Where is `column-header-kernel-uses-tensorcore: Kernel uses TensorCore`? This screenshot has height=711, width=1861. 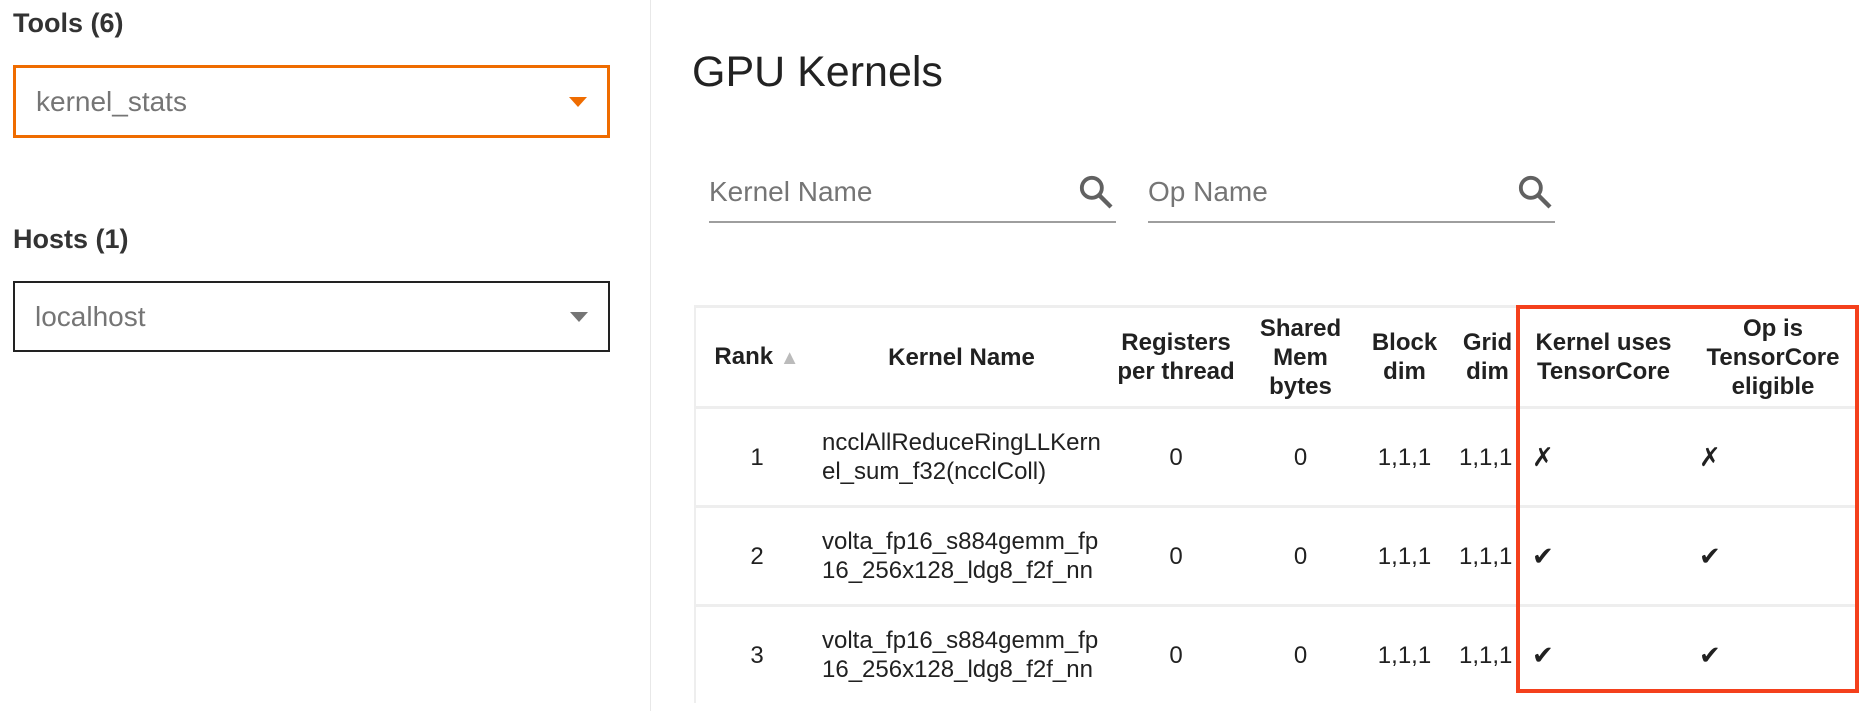 column-header-kernel-uses-tensorcore: Kernel uses TensorCore is located at coordinates (1603, 356).